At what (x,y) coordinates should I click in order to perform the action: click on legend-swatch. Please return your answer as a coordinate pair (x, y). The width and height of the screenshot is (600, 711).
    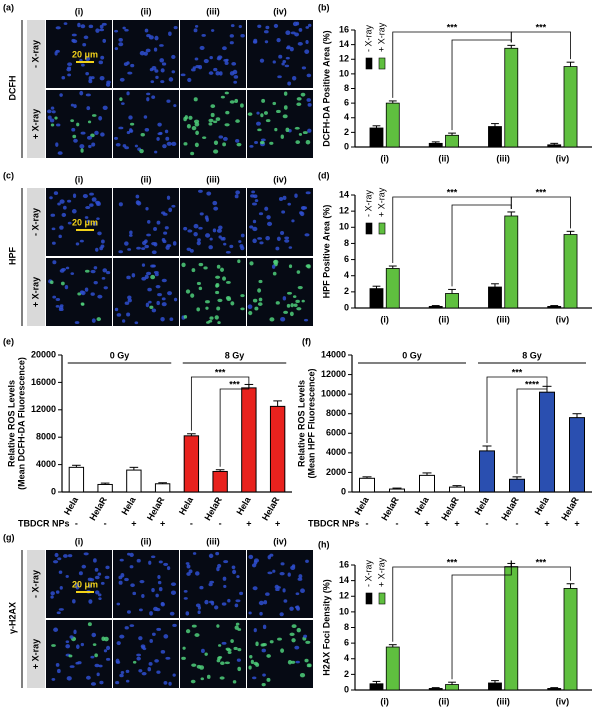
    Looking at the image, I should click on (382, 63).